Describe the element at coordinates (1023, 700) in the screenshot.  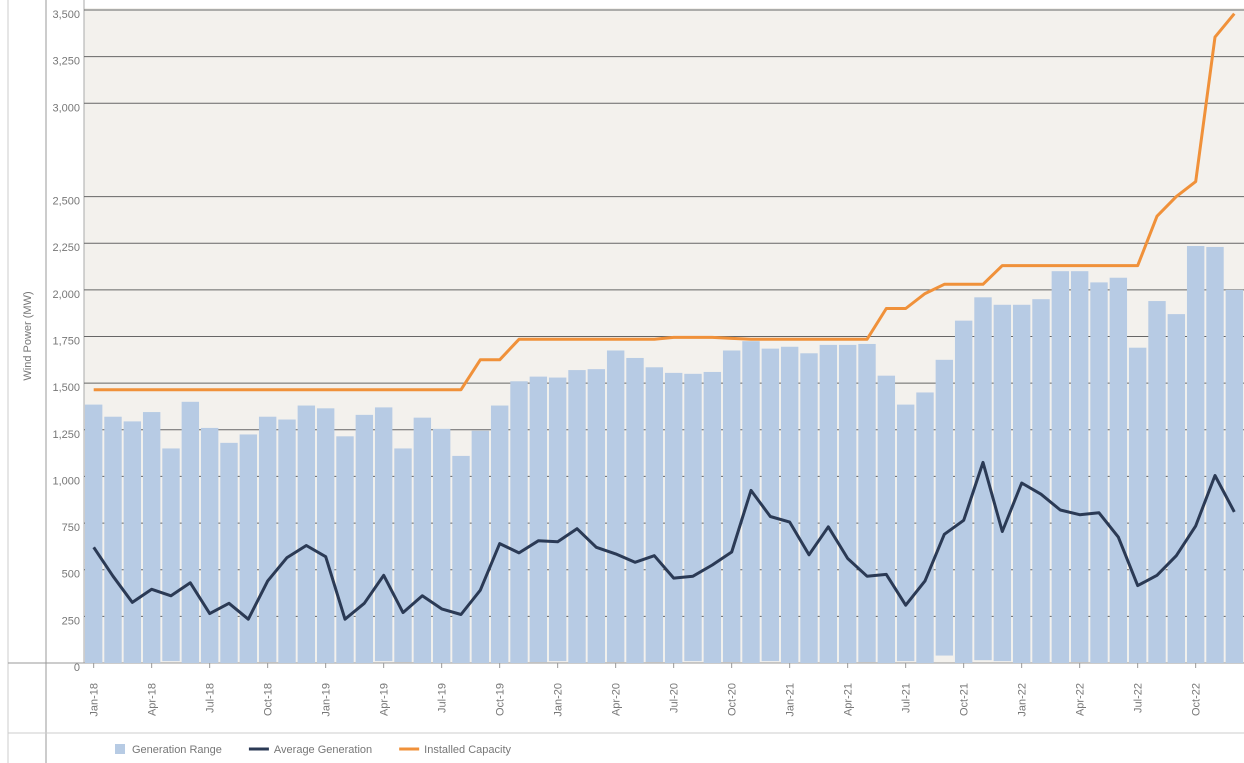
I see `x-tick-label: Jan-22` at that location.